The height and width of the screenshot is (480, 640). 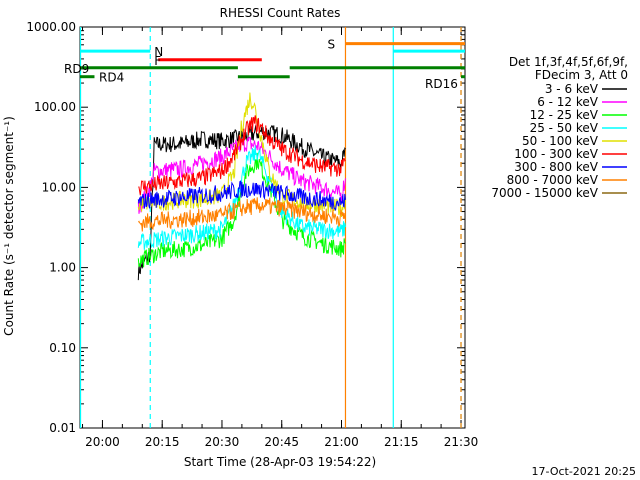 I want to click on legend-entry-label: 800 - 7000 keV, so click(x=553, y=180).